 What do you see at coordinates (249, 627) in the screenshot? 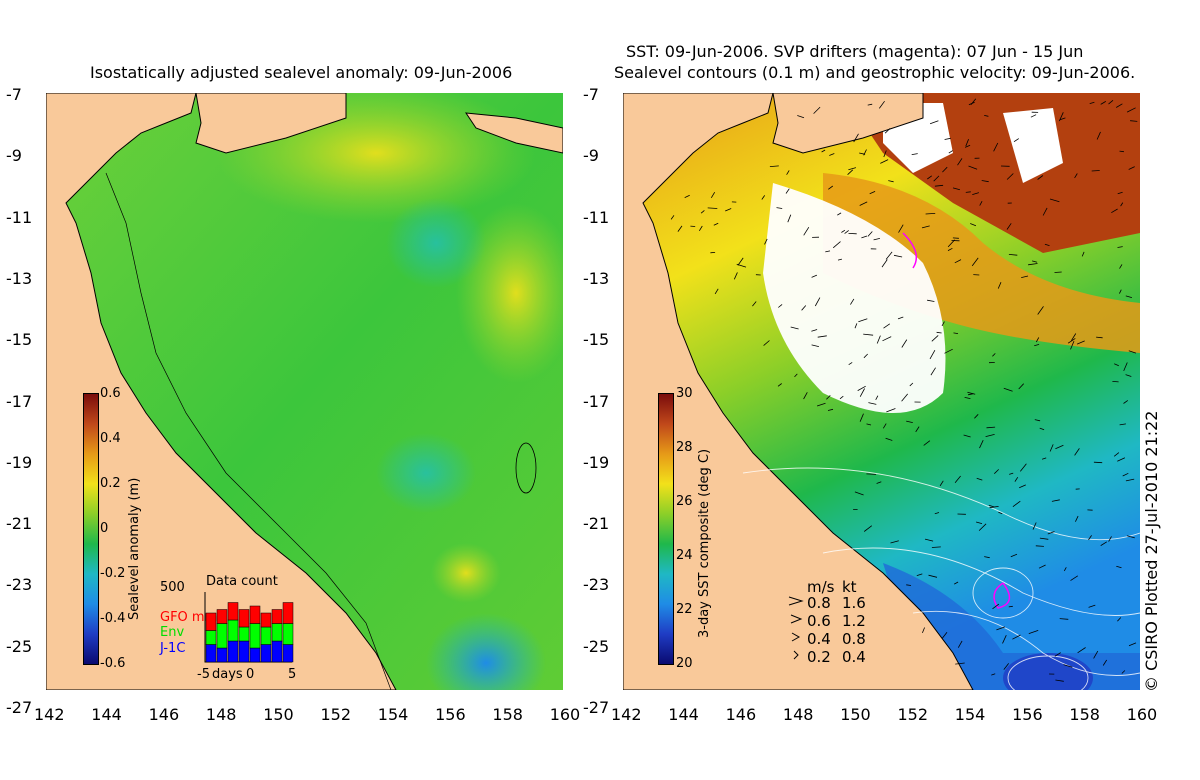
I see `data-count-chart` at bounding box center [249, 627].